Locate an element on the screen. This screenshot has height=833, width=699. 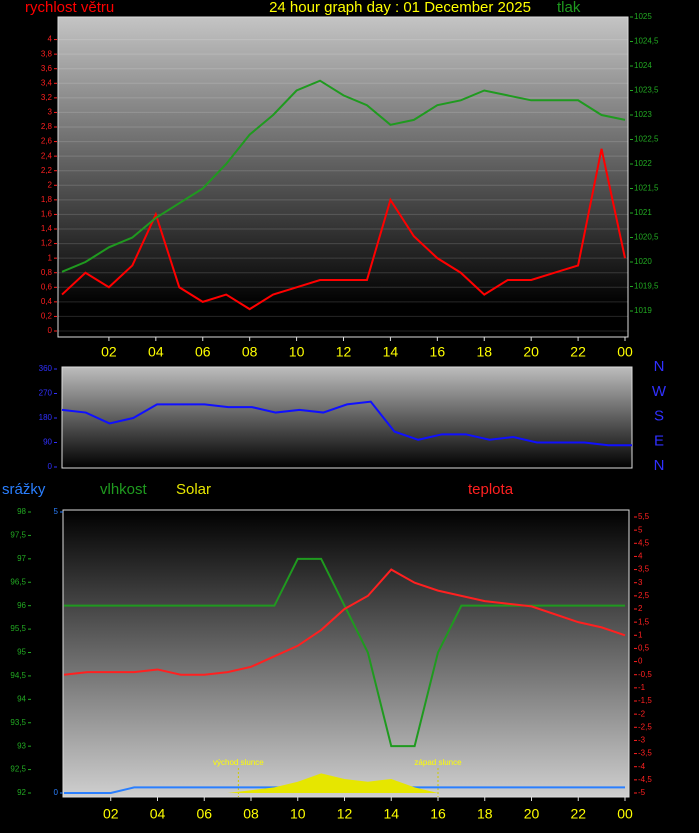
y-tick-label: 94,5 is located at coordinates (18, 675).